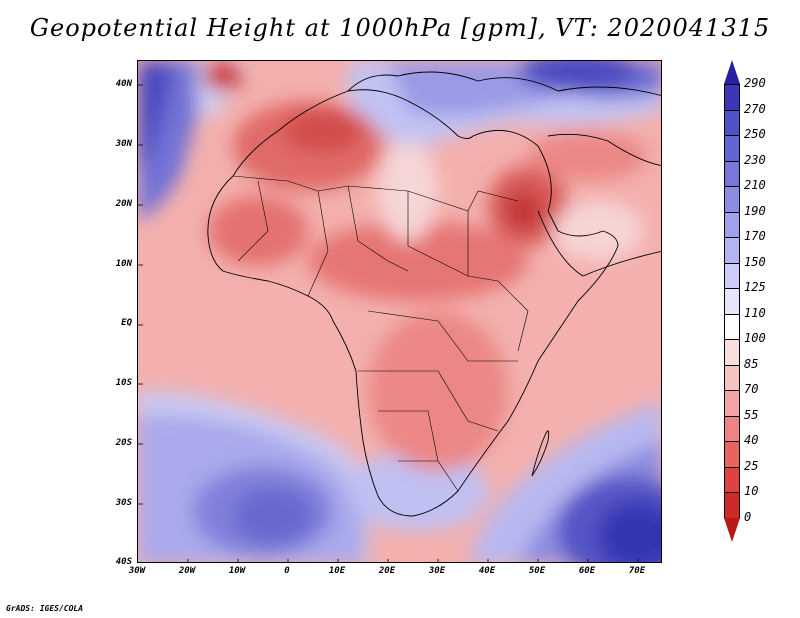  I want to click on lon-label-40e: 40E, so click(487, 571).